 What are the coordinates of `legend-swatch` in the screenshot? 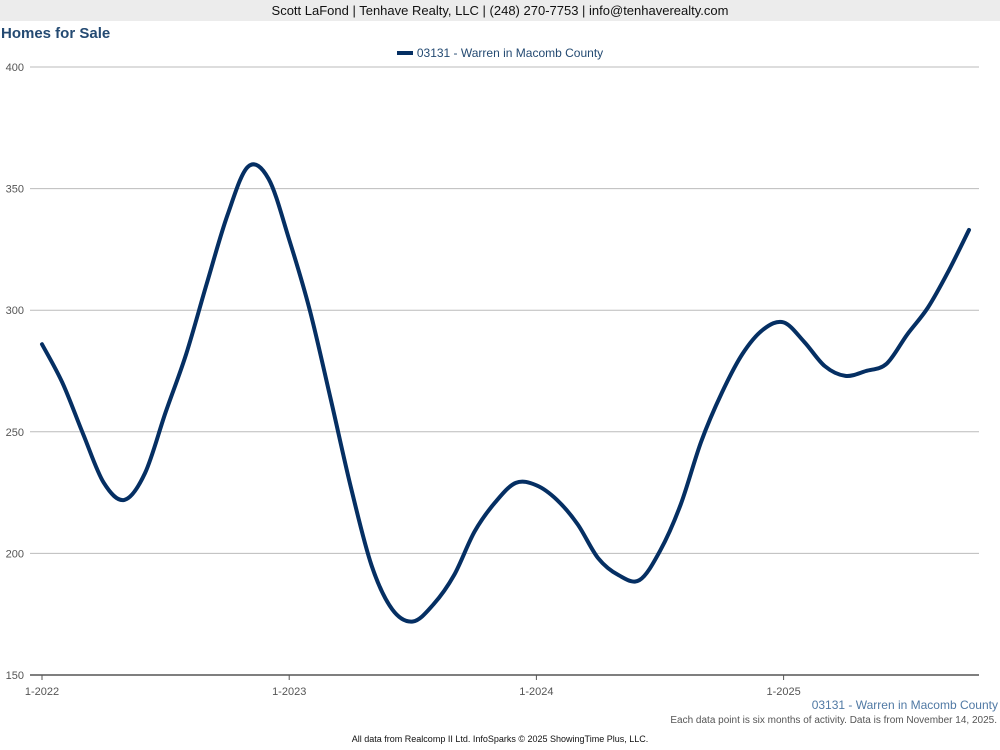 It's located at (404, 52).